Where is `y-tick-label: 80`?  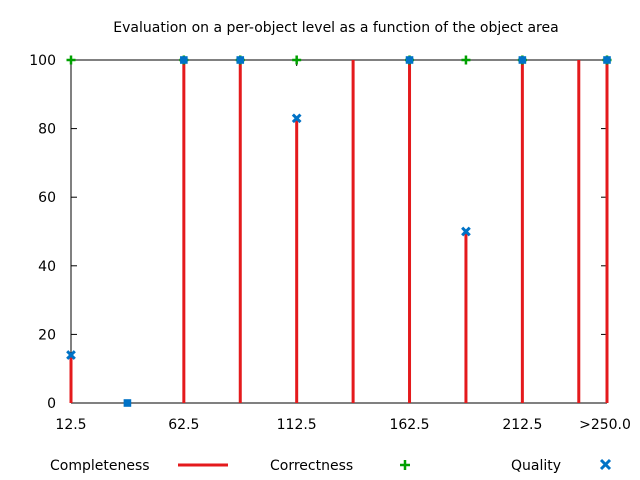
y-tick-label: 80 is located at coordinates (47, 130).